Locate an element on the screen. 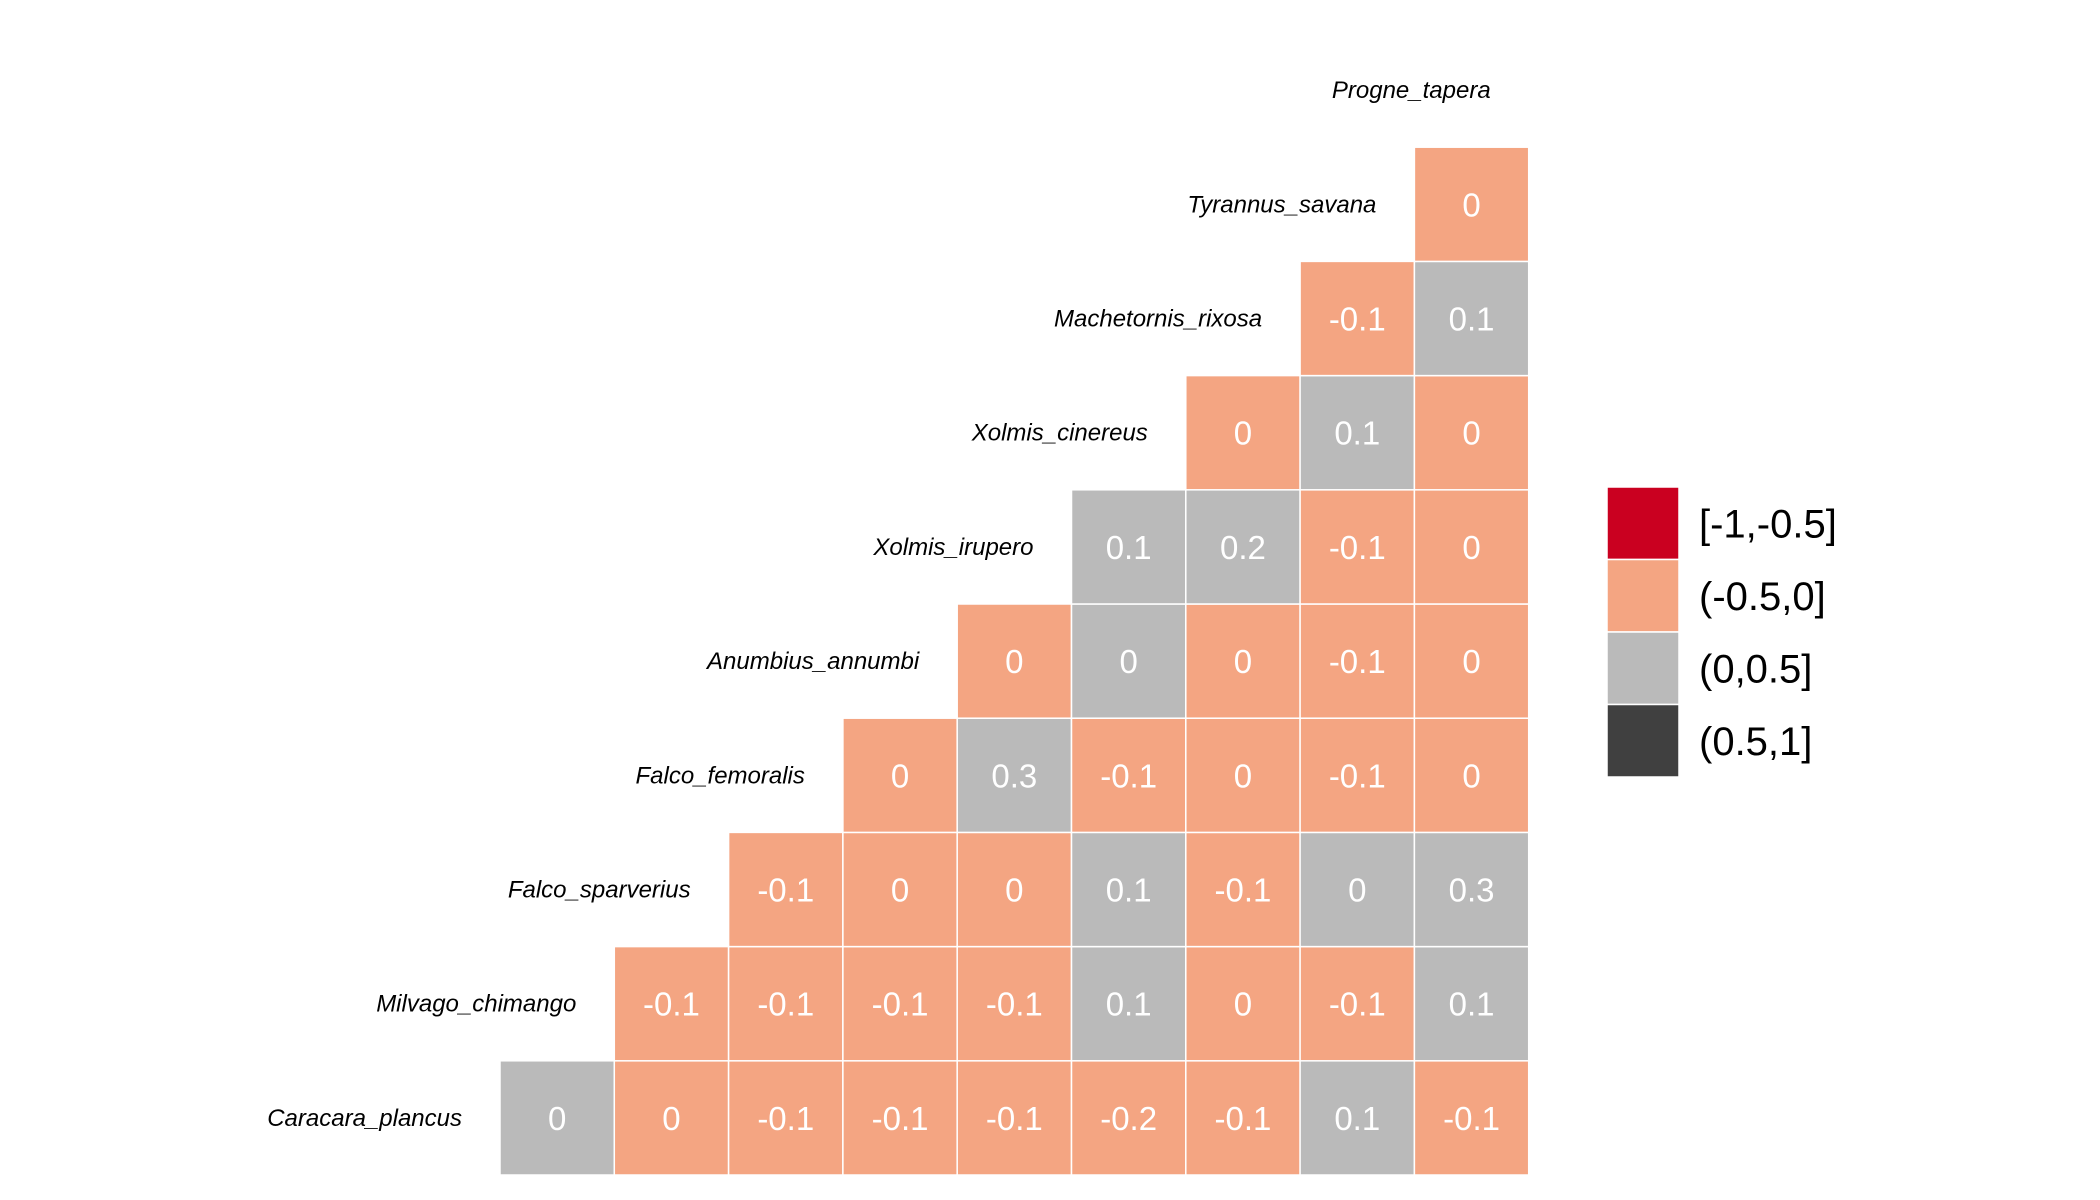 The height and width of the screenshot is (1200, 2100). legend-label: (0.5,1] is located at coordinates (1755, 742).